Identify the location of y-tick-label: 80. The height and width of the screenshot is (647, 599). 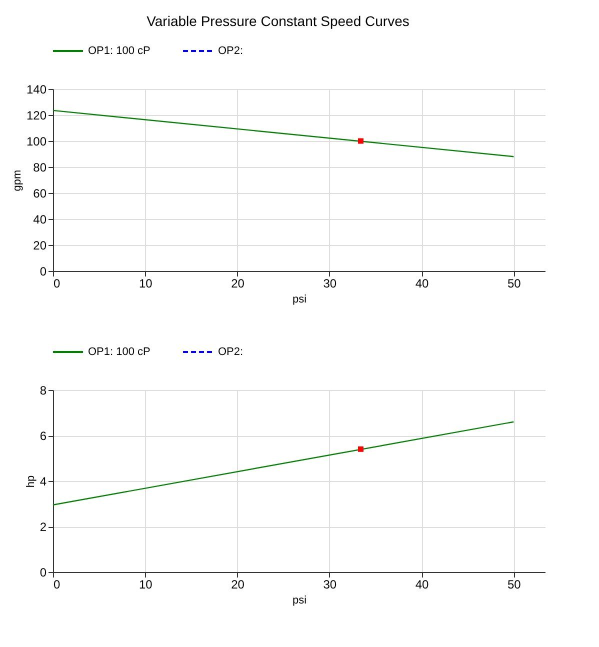
(40, 167).